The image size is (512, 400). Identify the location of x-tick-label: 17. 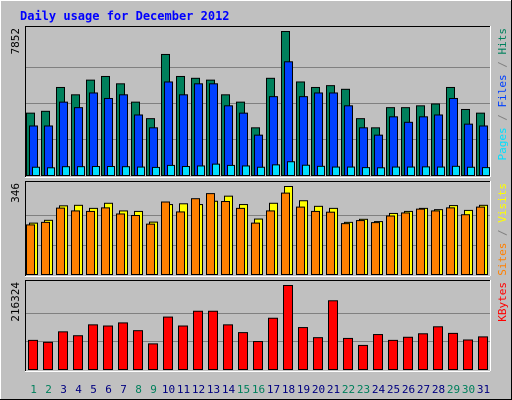
(273, 389).